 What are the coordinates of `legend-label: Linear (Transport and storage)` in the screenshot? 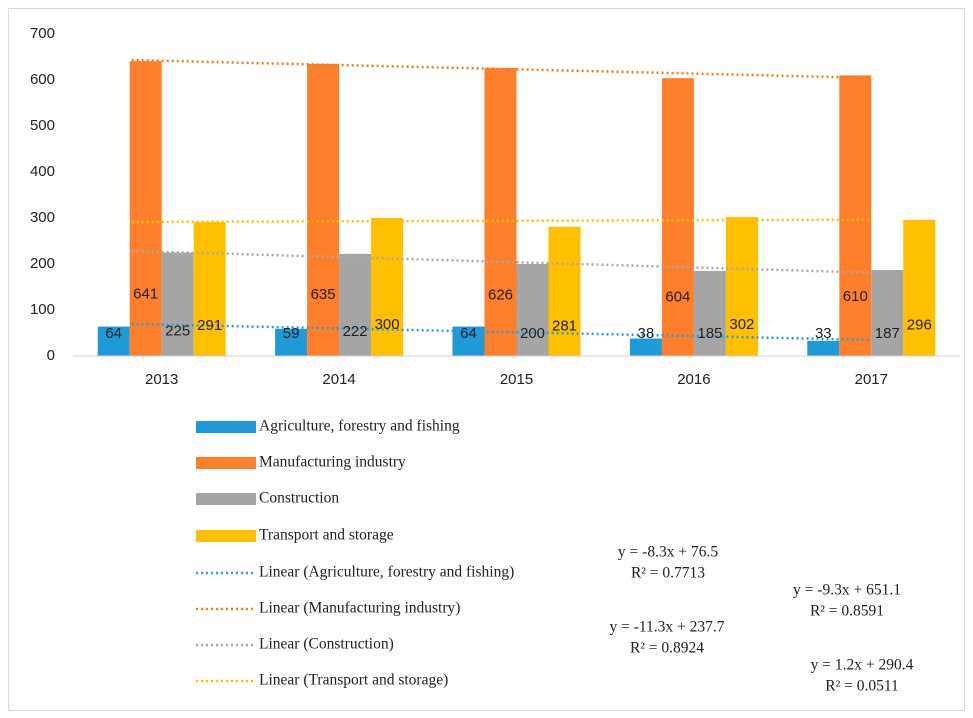 It's located at (353, 680).